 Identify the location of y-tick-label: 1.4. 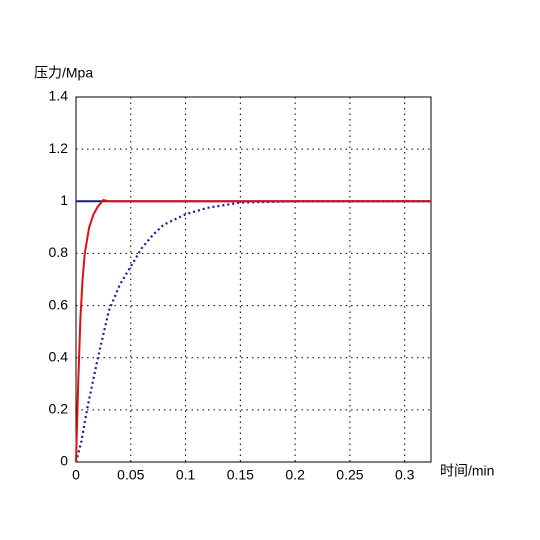
(59, 96).